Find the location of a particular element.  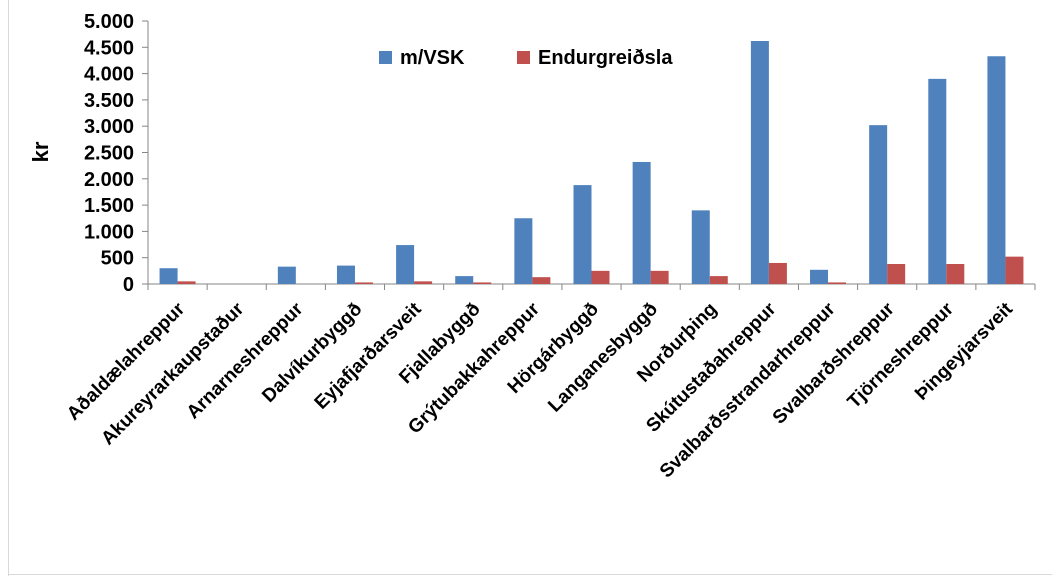

y-tick-label: 3.500 is located at coordinates (109, 101).